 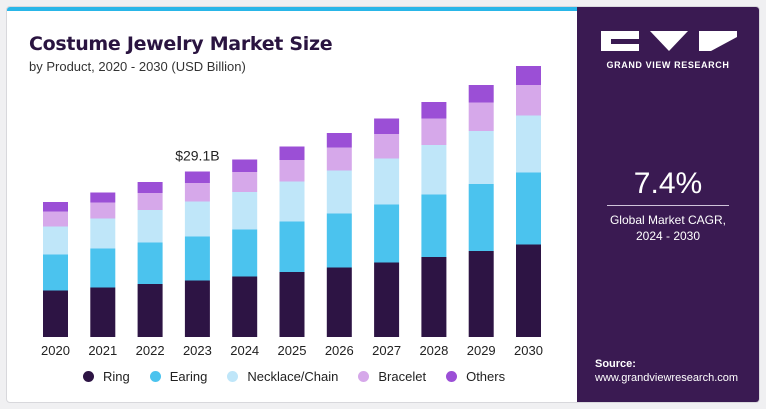 I want to click on bar-others-2029, so click(x=481, y=94).